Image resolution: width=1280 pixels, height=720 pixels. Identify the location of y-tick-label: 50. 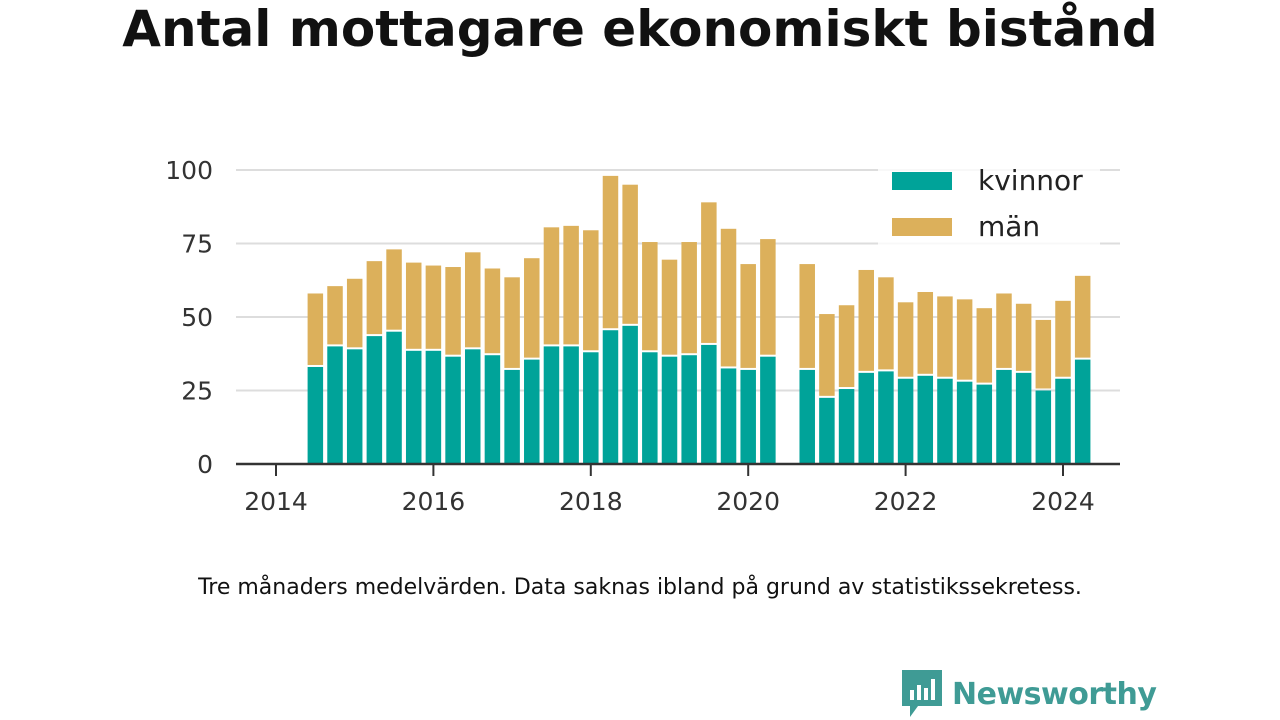
(197, 317).